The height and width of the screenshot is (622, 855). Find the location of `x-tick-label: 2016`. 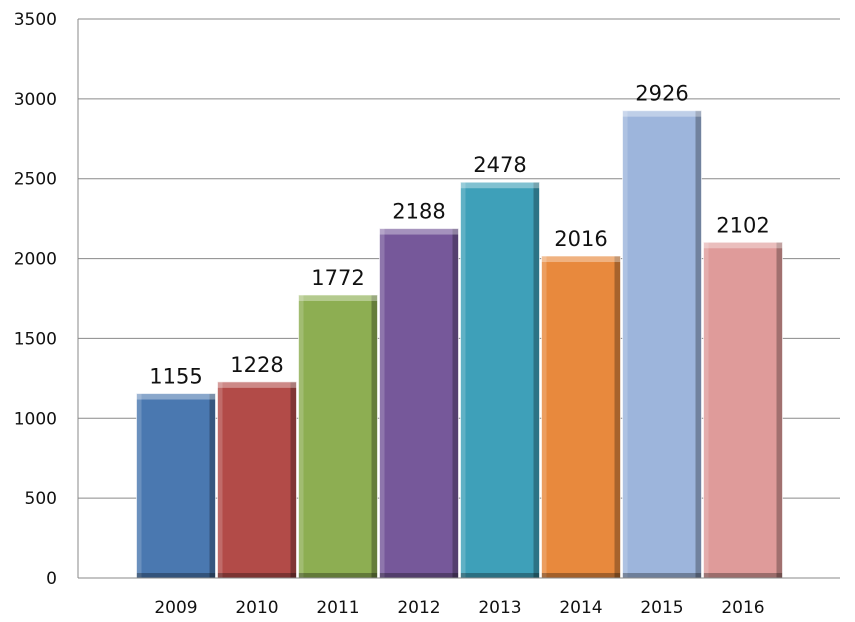

x-tick-label: 2016 is located at coordinates (742, 608).